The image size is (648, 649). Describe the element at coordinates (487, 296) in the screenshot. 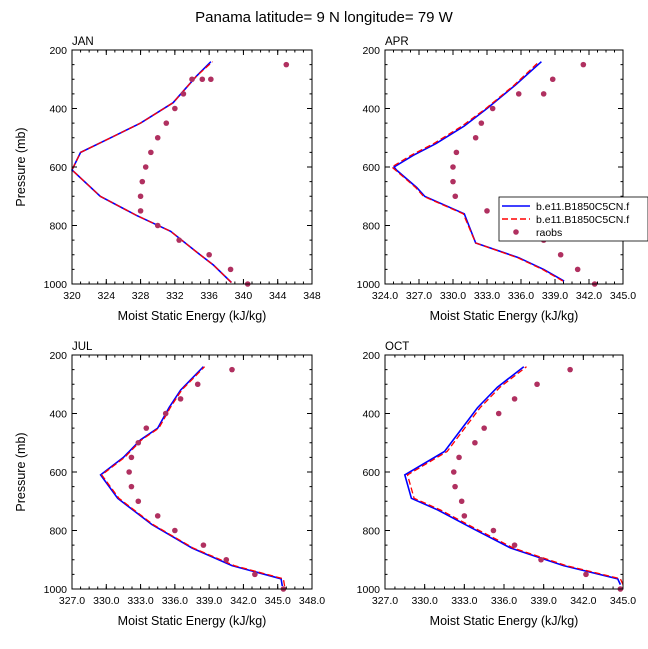

I see `x-tick-label: 333.0` at that location.